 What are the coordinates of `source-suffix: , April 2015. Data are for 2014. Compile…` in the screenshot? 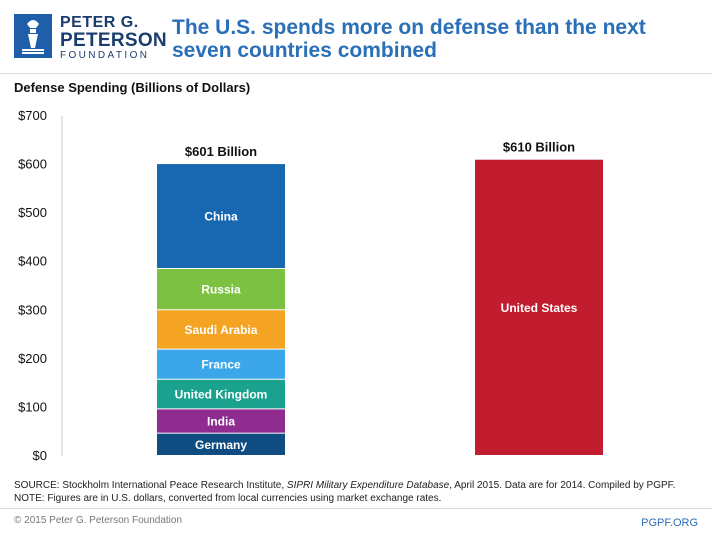 It's located at (562, 485).